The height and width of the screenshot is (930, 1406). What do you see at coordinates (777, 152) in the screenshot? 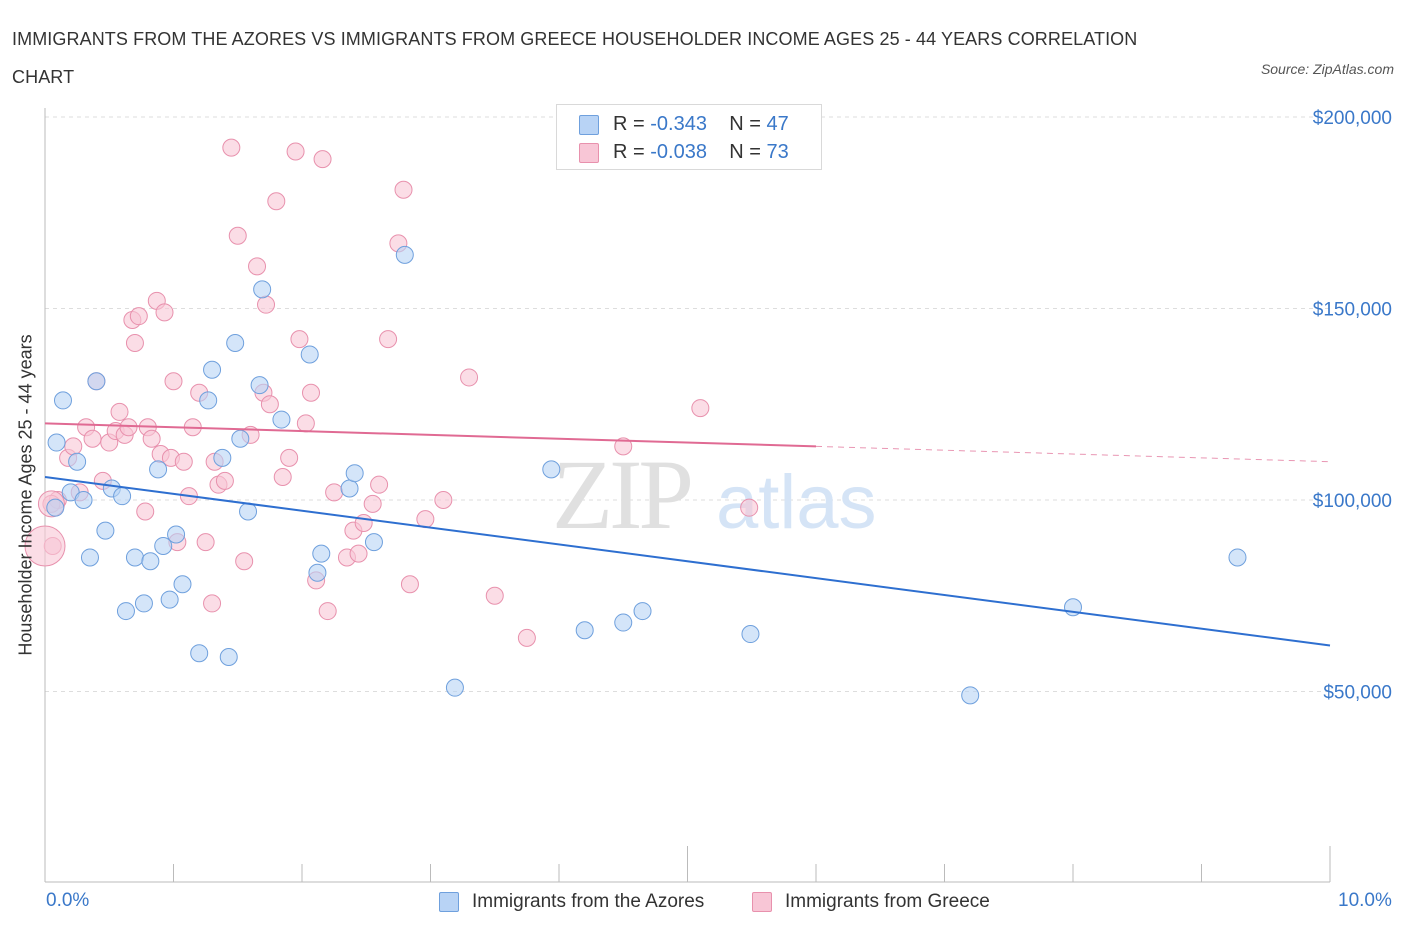
I see `greece-n-value: 73` at bounding box center [777, 152].